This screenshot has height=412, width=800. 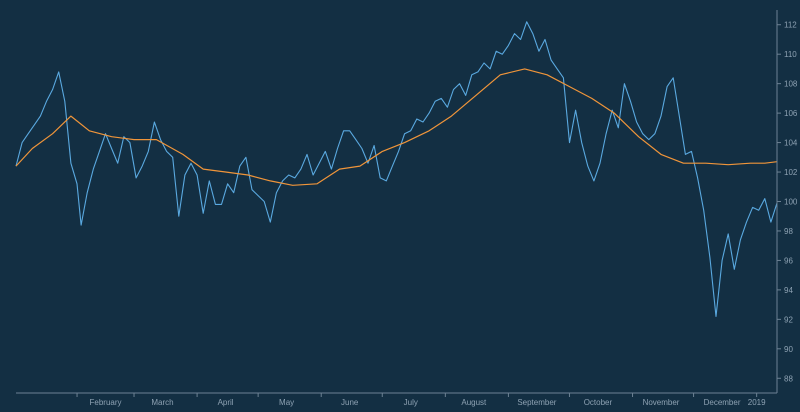 I want to click on x-tick-label: September, so click(x=536, y=402).